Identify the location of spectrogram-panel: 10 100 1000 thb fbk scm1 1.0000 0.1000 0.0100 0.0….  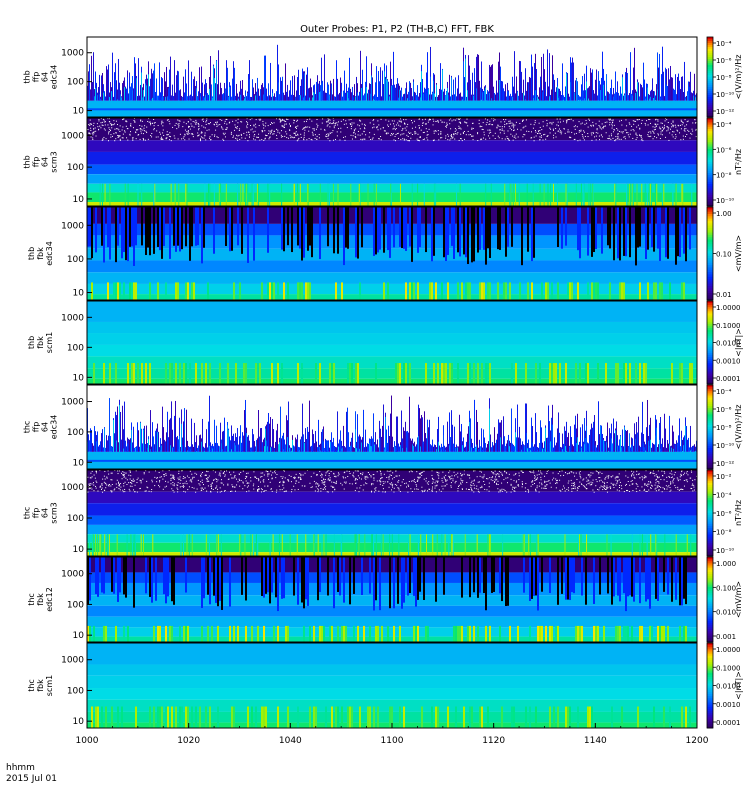
(385, 342).